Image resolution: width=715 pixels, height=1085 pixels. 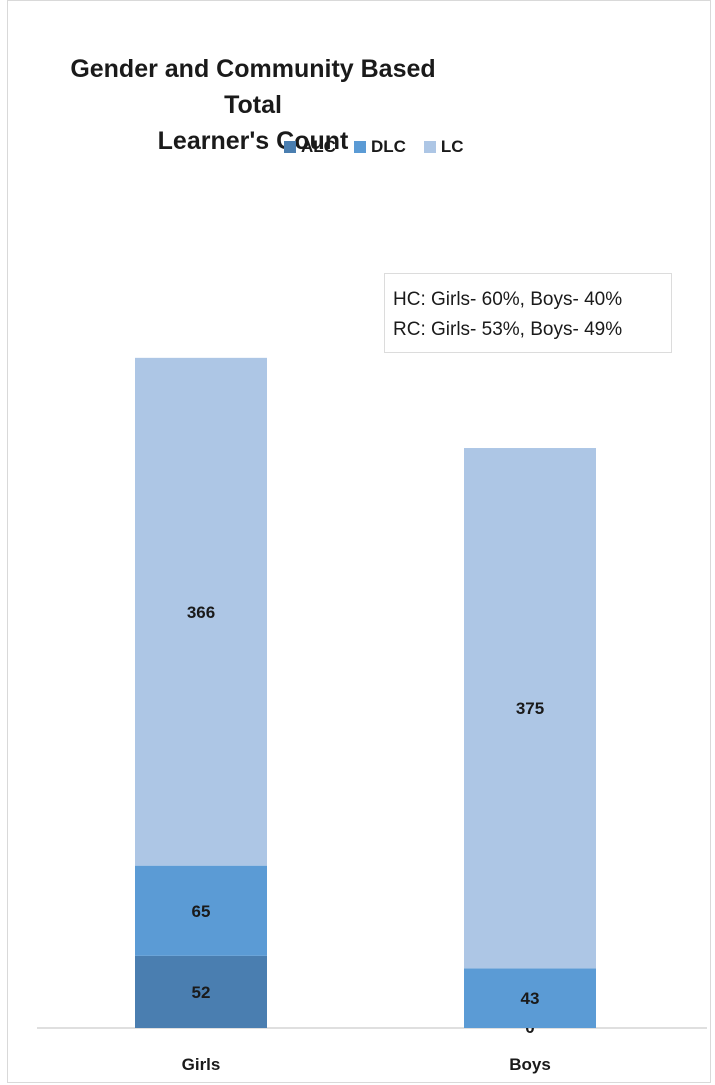 I want to click on bar-dlc-boys, so click(x=530, y=998).